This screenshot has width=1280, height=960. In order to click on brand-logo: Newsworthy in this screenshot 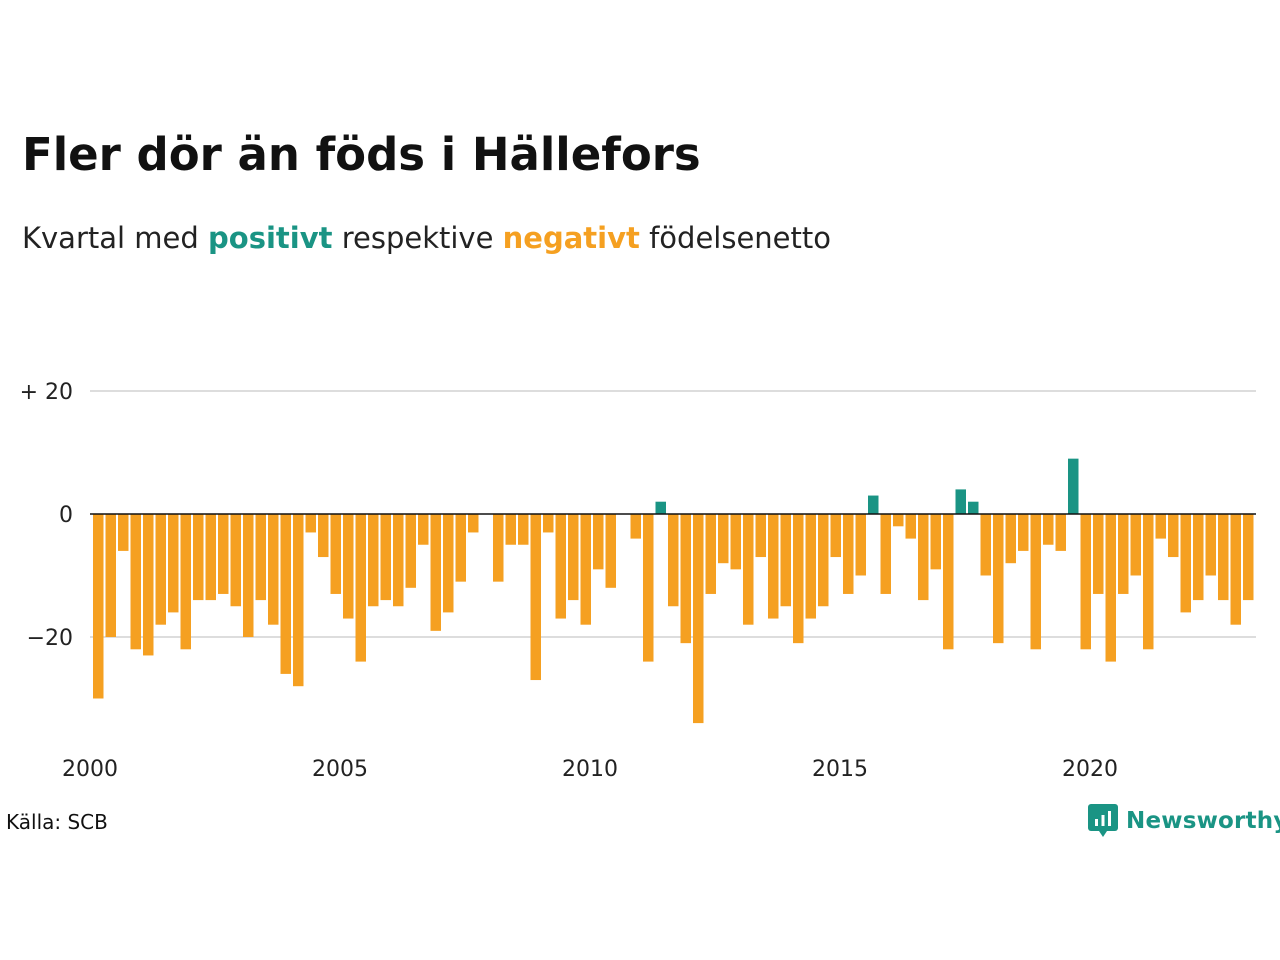, I will do `click(1184, 821)`.